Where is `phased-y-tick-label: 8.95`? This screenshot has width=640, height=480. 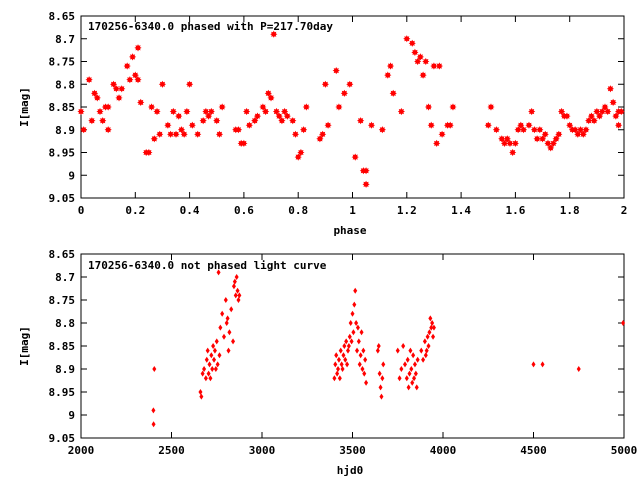
phased-y-tick-label: 8.95 is located at coordinates (62, 153).